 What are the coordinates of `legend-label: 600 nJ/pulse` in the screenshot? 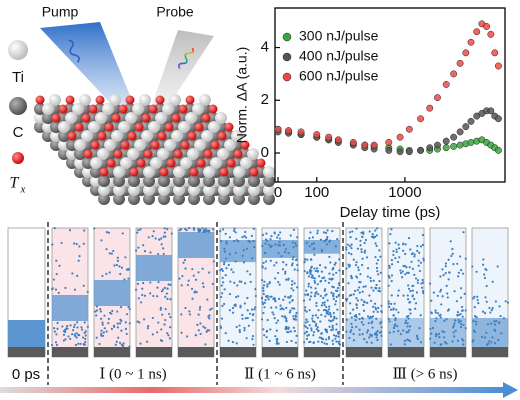 It's located at (339, 76).